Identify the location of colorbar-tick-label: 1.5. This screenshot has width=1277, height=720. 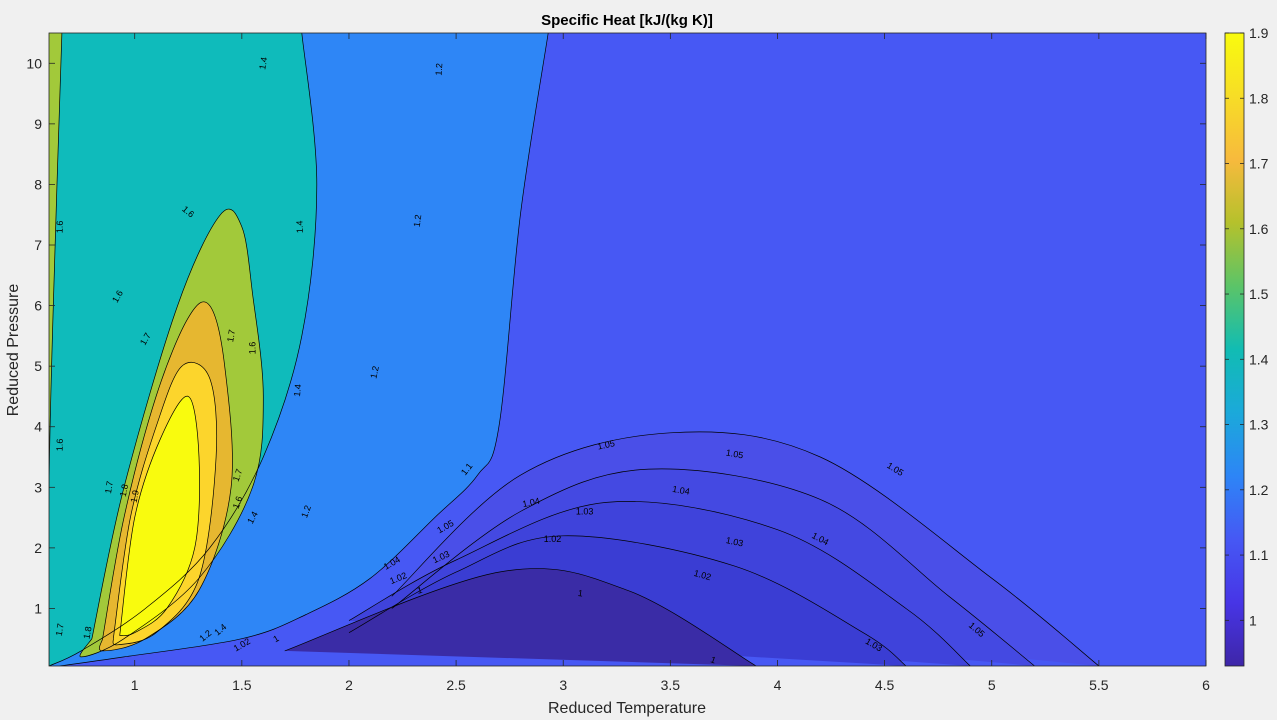
(1259, 294).